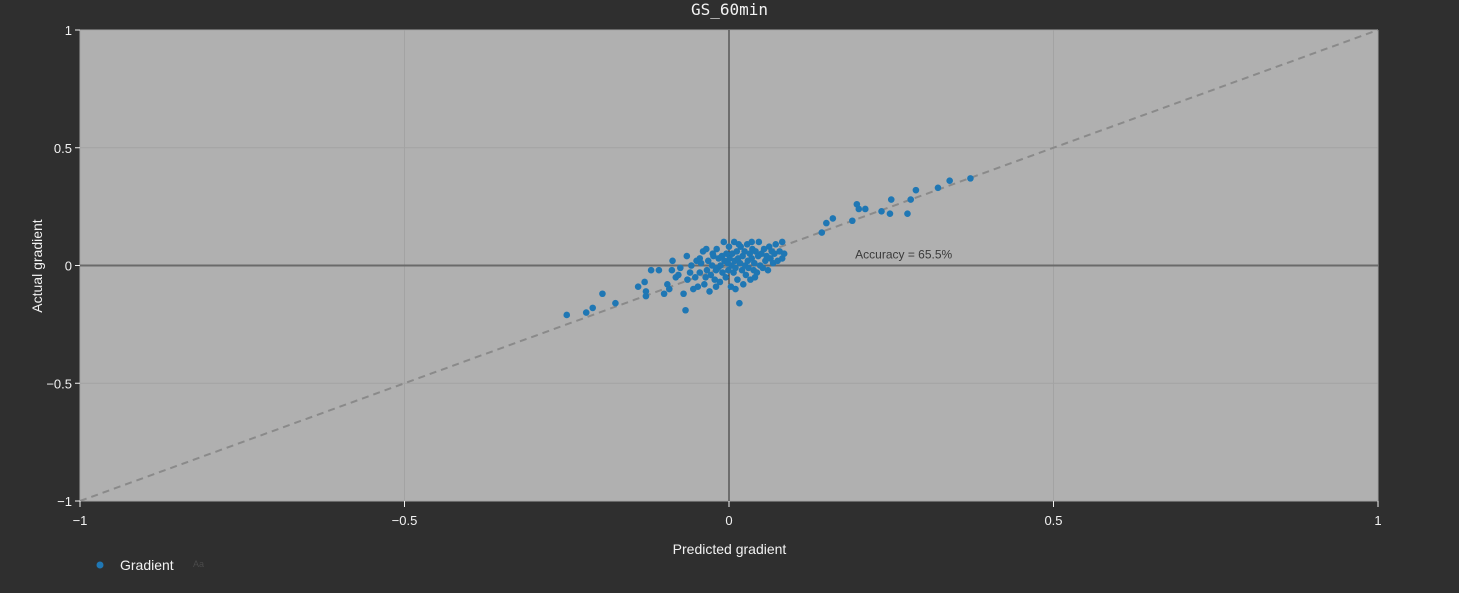  What do you see at coordinates (80, 520) in the screenshot?
I see `x-tick-label: −1` at bounding box center [80, 520].